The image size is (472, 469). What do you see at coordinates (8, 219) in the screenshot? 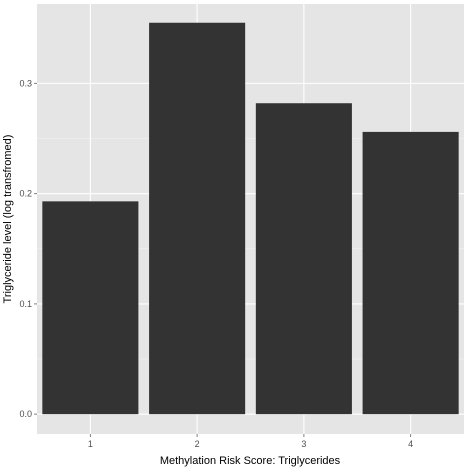
I see `y-axis-title: Triglyceride level (log transfromed)` at bounding box center [8, 219].